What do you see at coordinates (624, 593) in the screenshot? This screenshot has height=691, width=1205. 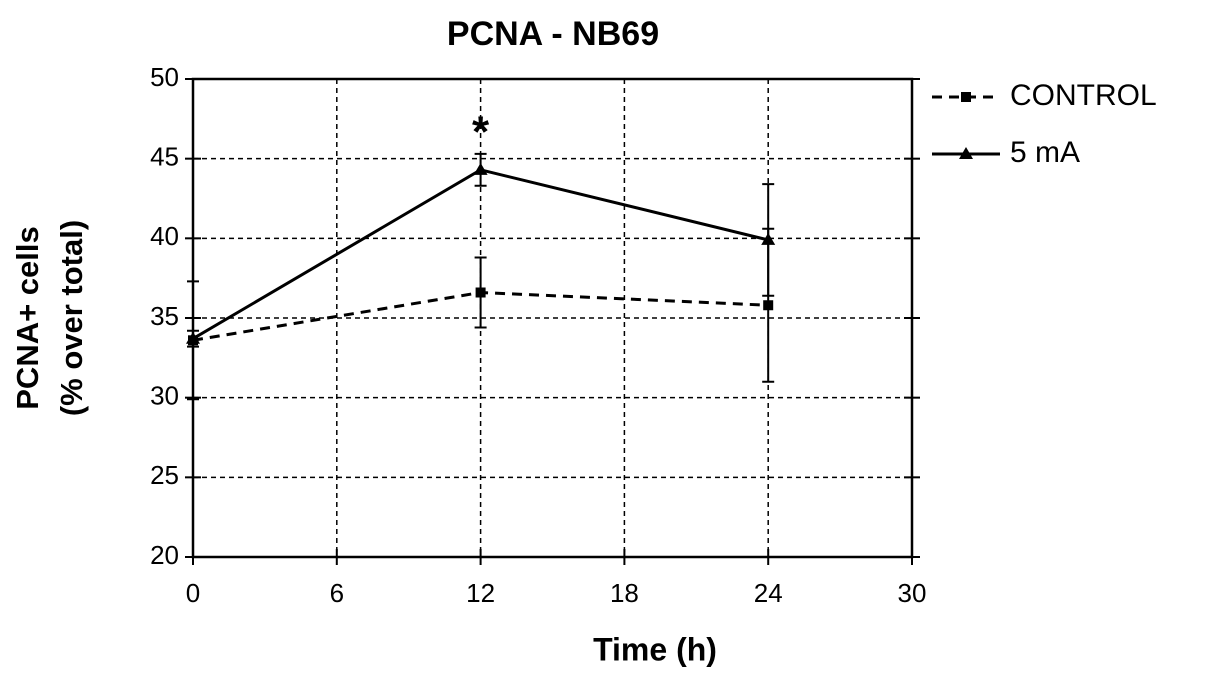 I see `x-tick-label: 18` at bounding box center [624, 593].